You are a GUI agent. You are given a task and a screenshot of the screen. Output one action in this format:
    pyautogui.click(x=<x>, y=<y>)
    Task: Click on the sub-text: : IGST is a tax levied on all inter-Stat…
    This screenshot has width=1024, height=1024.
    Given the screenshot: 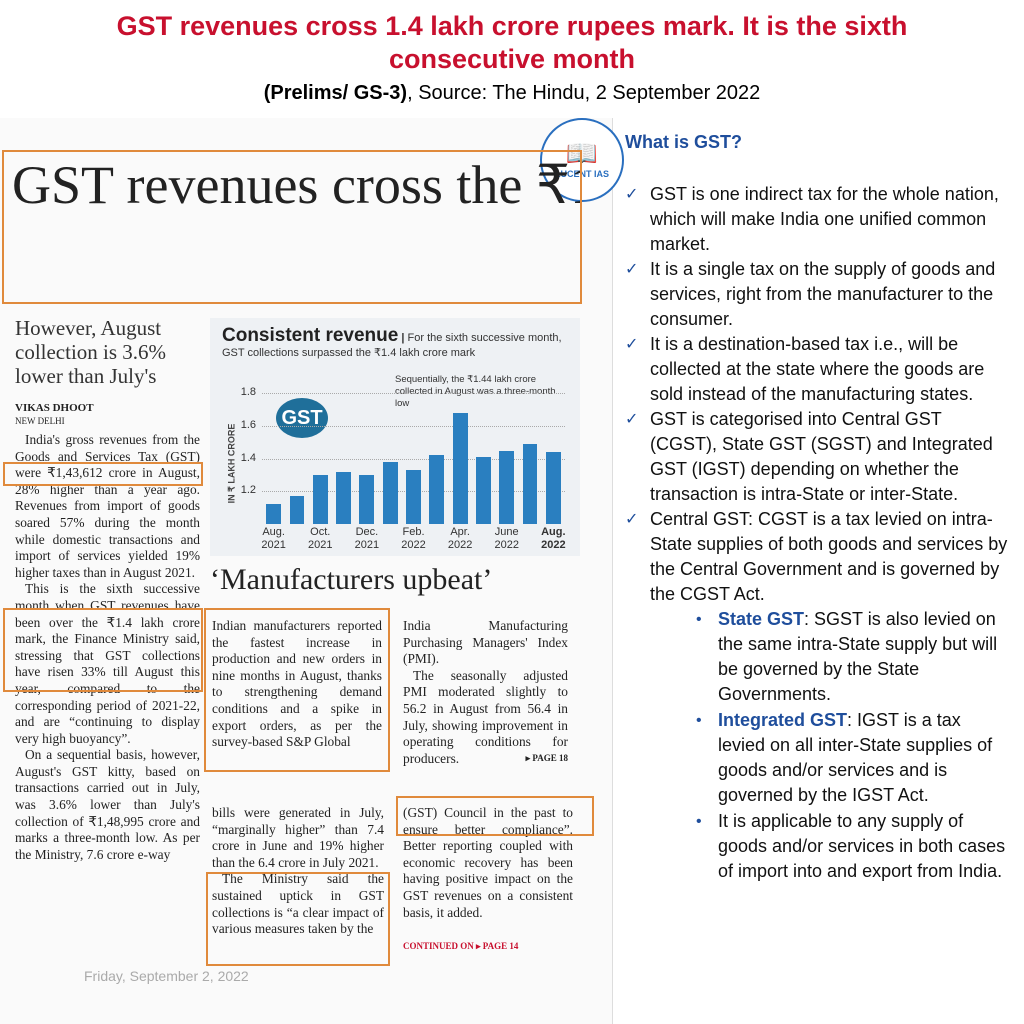 What is the action you would take?
    pyautogui.click(x=855, y=757)
    